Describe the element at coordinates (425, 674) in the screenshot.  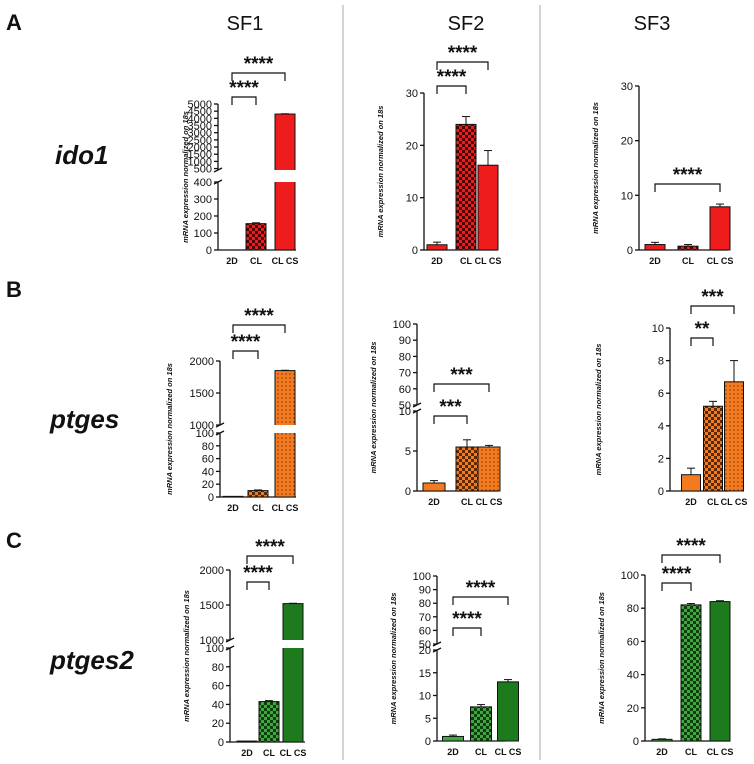
I see `y-tick-label: 15` at that location.